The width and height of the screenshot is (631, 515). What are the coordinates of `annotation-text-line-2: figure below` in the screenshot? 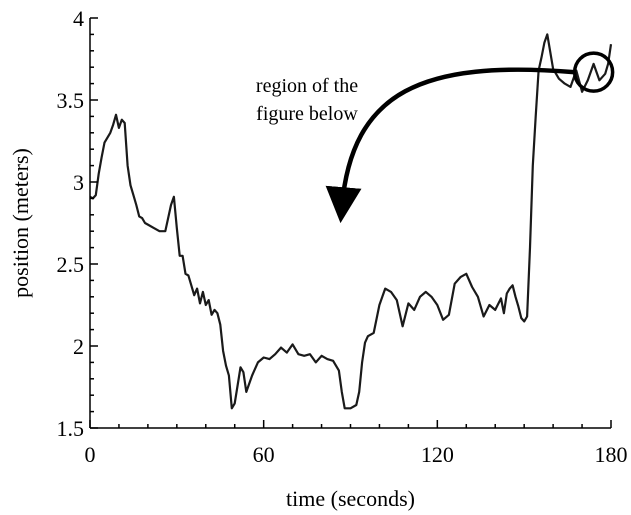 It's located at (307, 114).